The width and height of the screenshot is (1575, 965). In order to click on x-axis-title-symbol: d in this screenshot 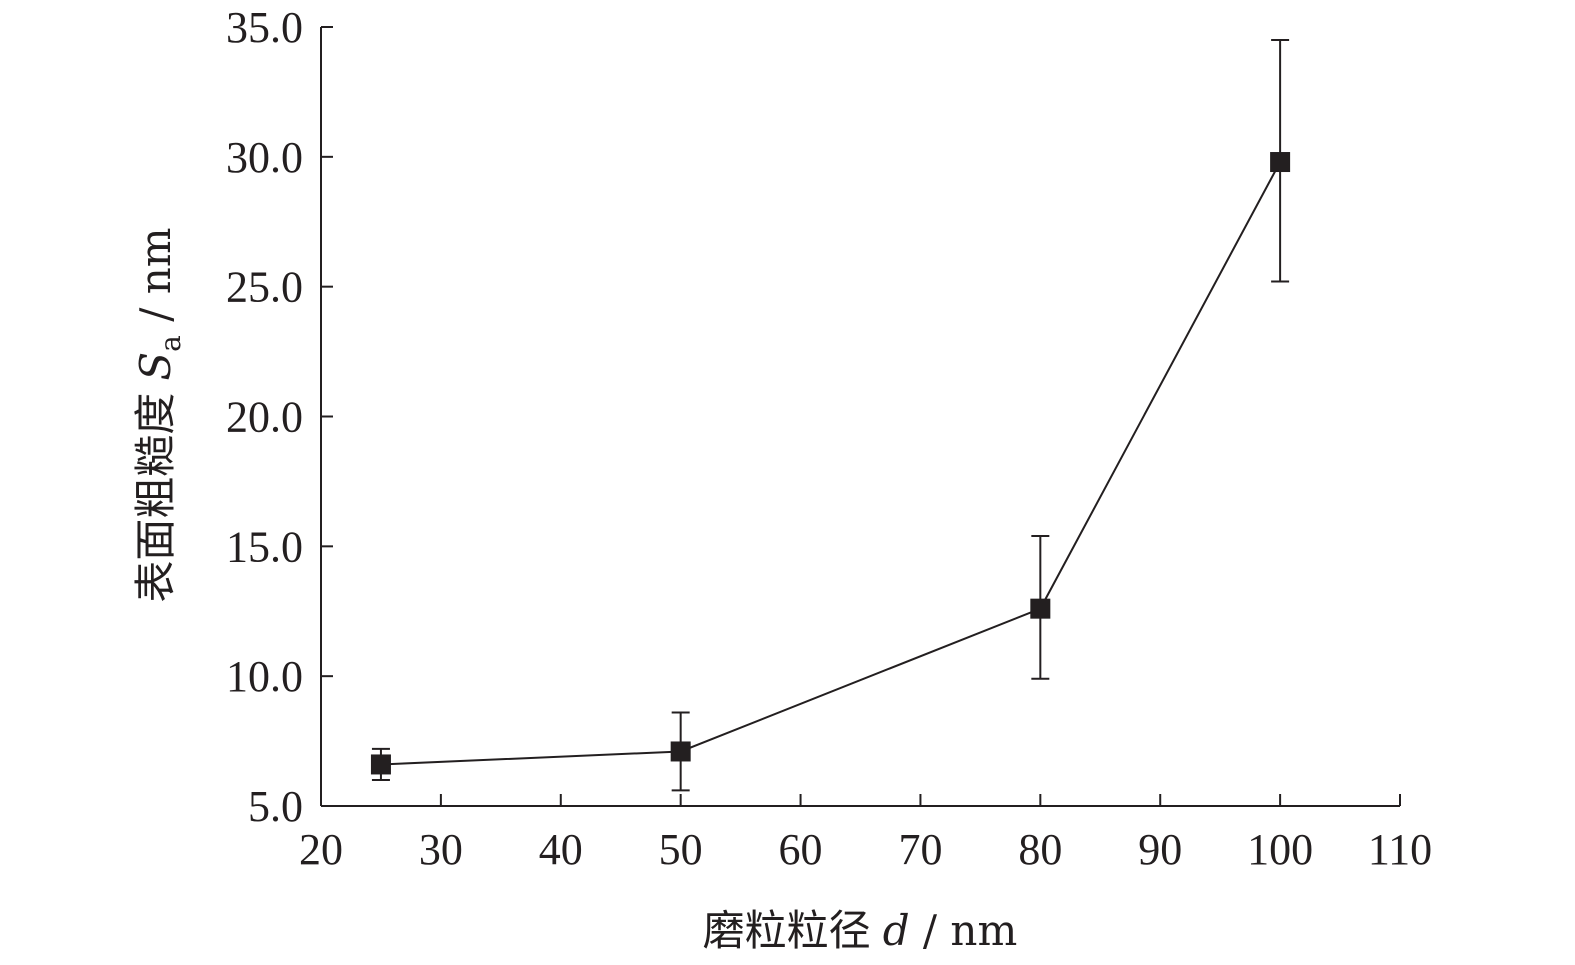, I will do `click(896, 930)`.